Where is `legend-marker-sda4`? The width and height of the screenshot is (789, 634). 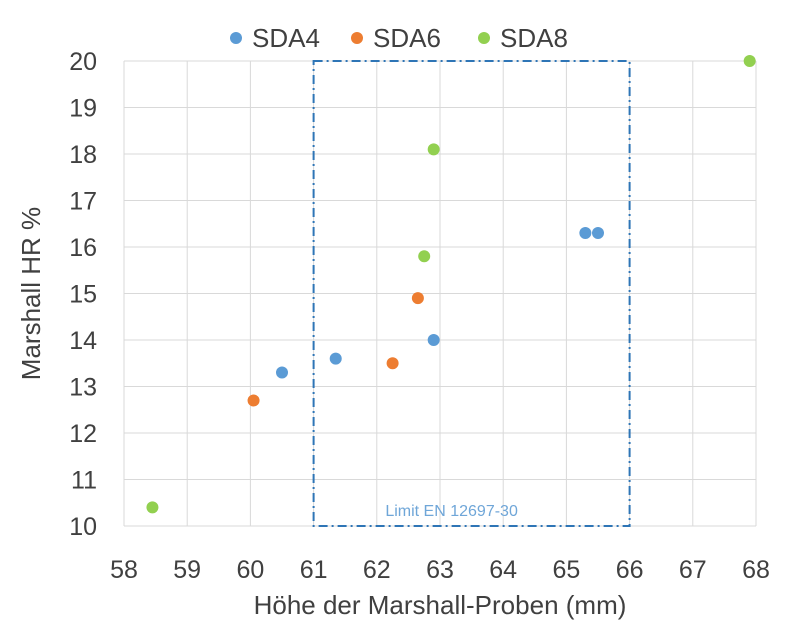
legend-marker-sda4 is located at coordinates (236, 38).